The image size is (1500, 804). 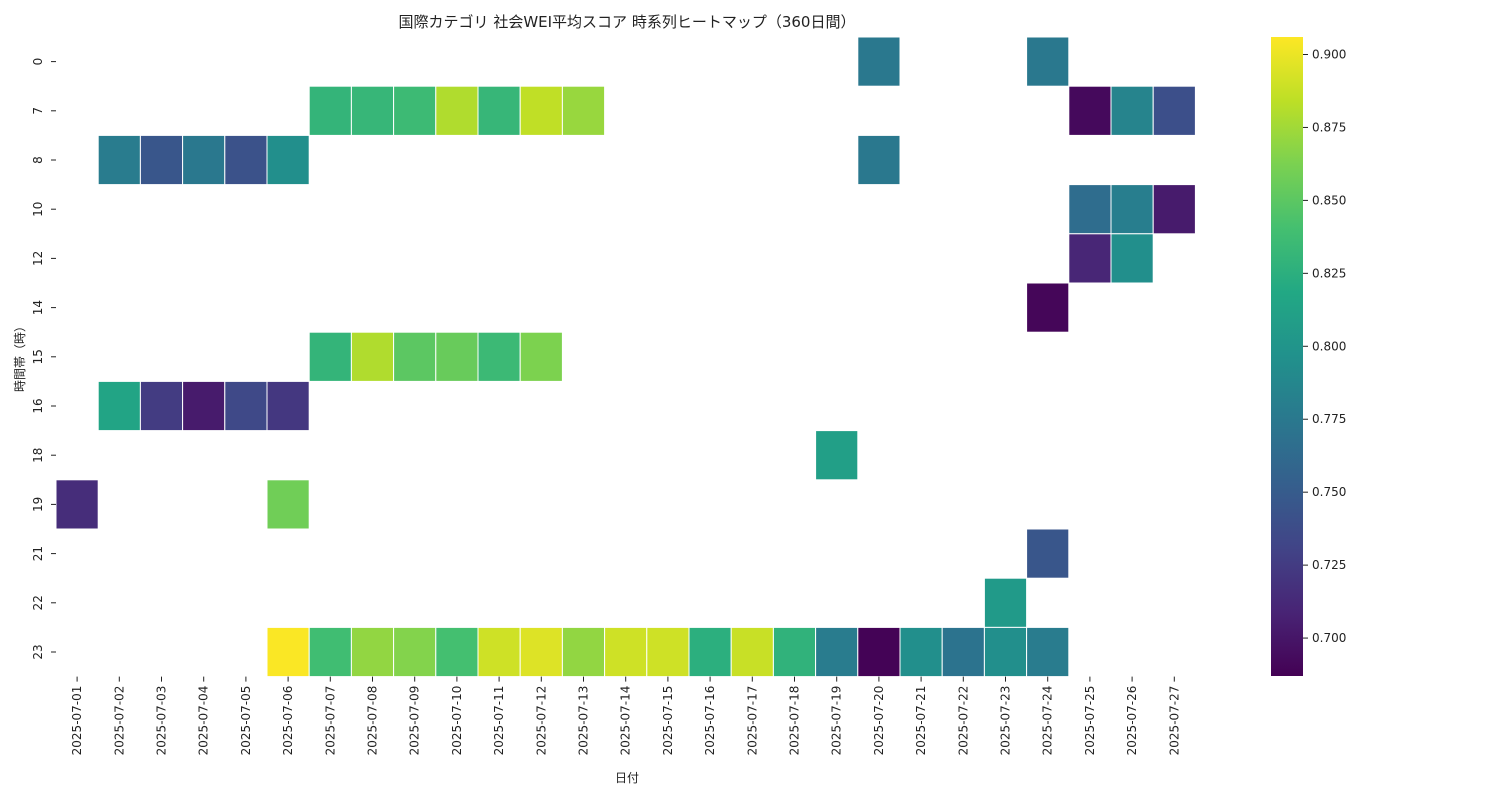 What do you see at coordinates (627, 778) in the screenshot?
I see `x-axis-label: 日付` at bounding box center [627, 778].